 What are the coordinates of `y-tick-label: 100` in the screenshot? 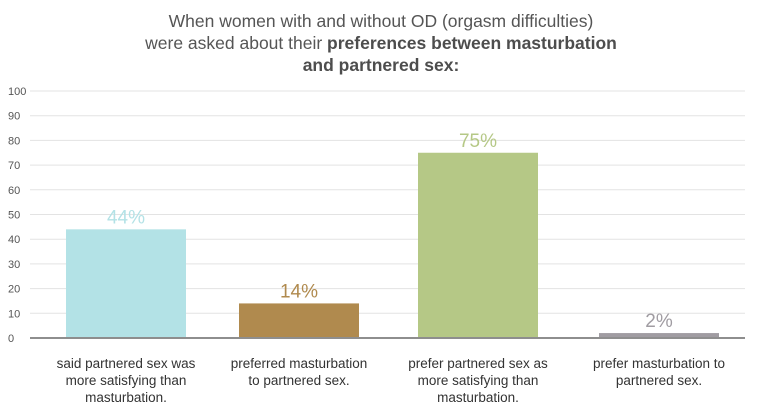 It's located at (17, 92).